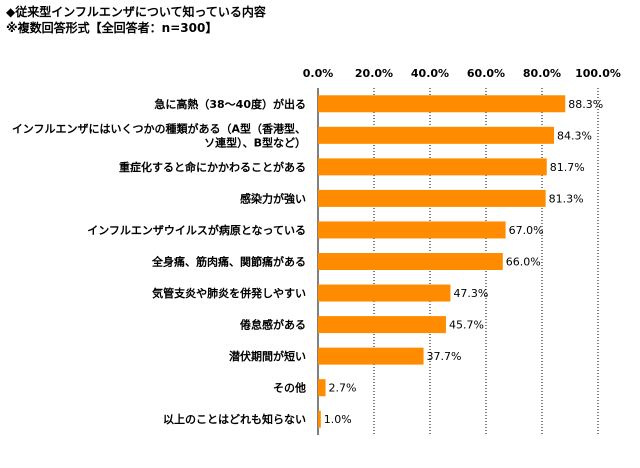 The width and height of the screenshot is (640, 468). I want to click on x-tick-label: 60.0%, so click(486, 73).